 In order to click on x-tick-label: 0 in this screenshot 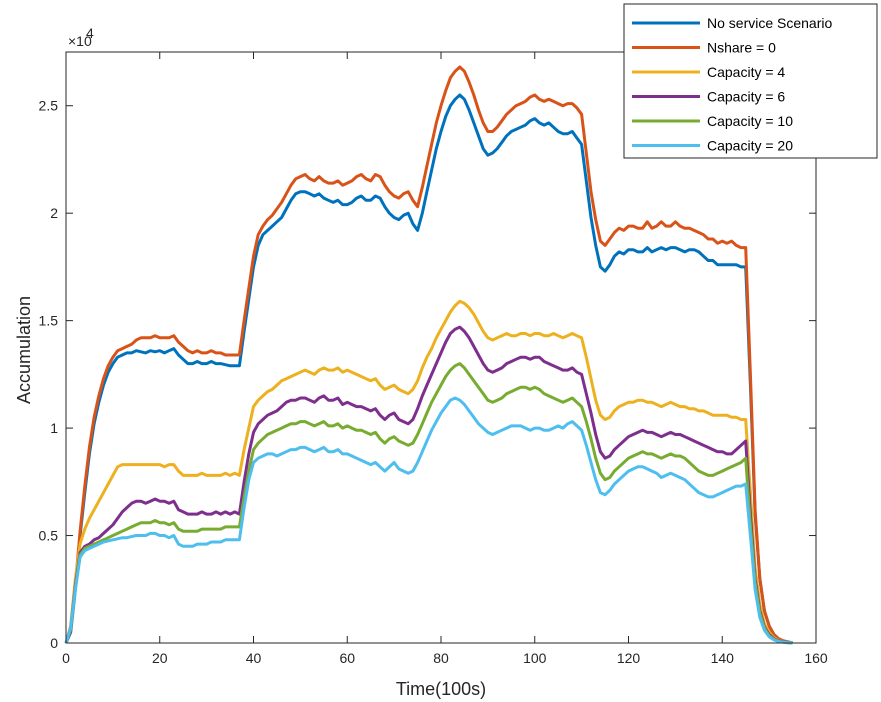, I will do `click(66, 658)`.